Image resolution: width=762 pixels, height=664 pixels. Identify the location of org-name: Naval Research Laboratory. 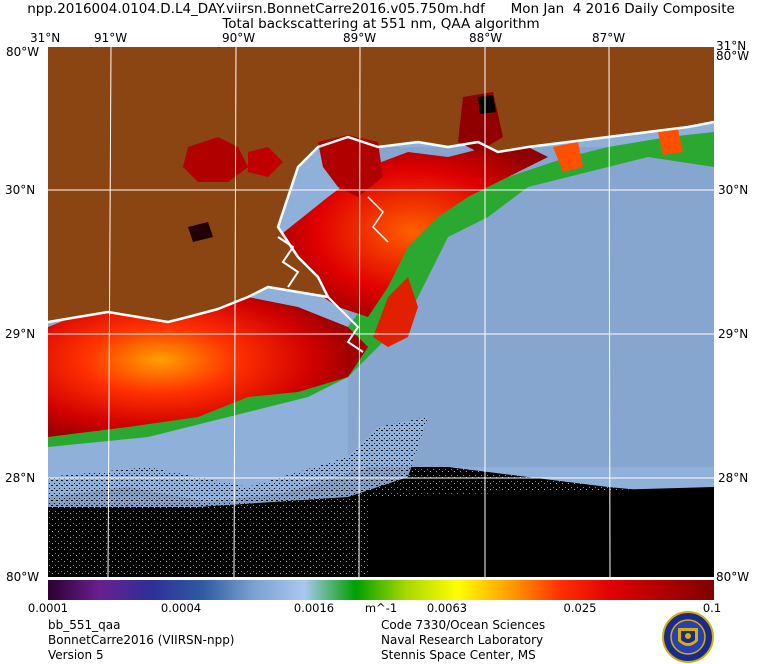
(462, 640).